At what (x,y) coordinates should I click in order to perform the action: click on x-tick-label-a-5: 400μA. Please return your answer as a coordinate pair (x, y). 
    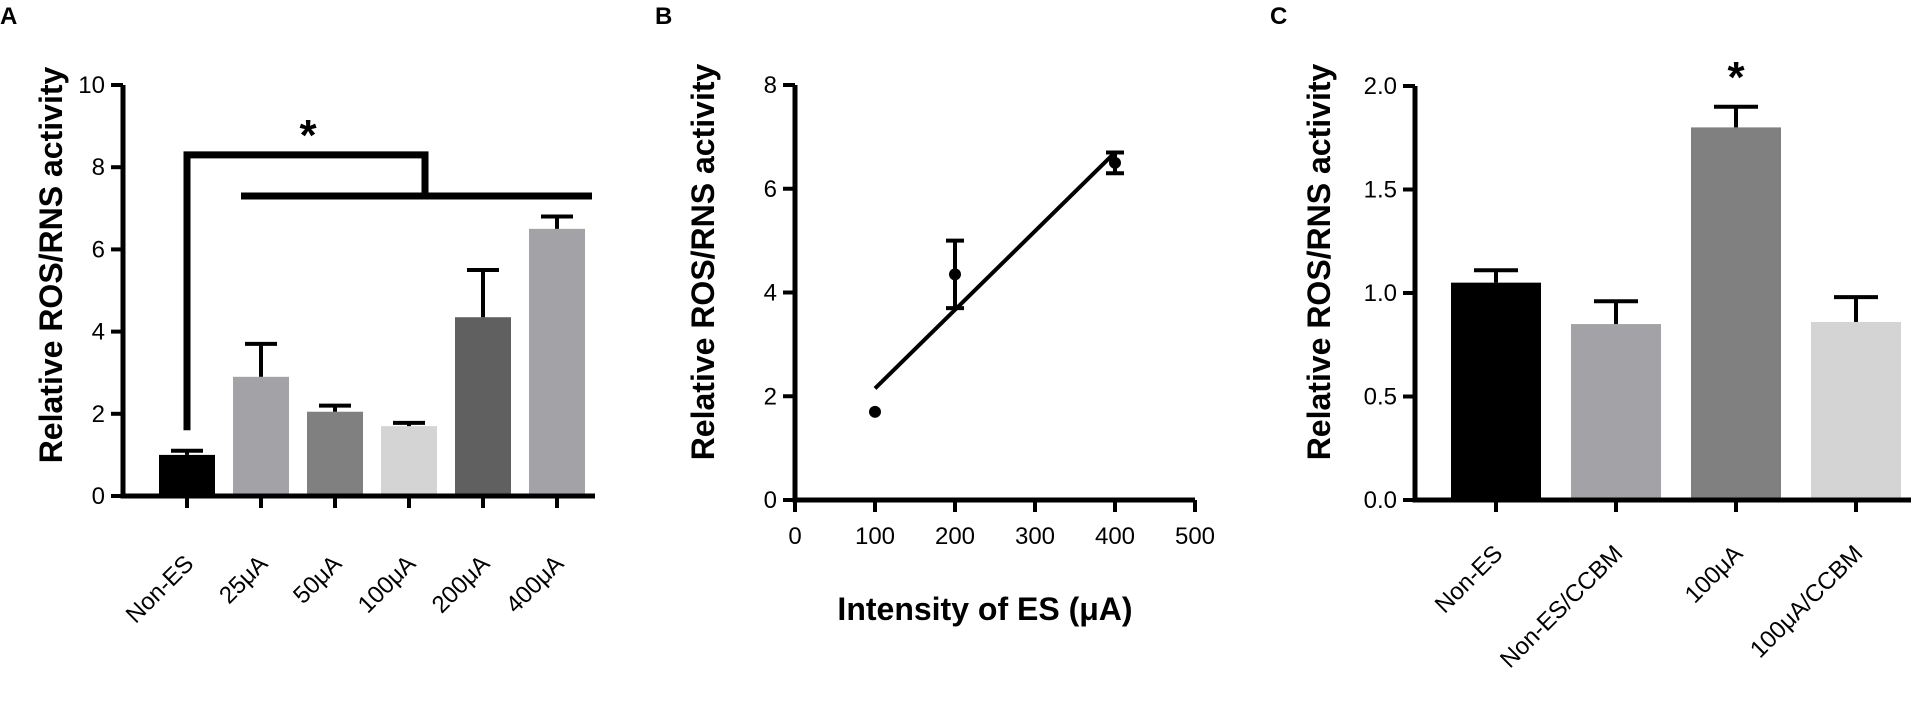
    Looking at the image, I should click on (535, 584).